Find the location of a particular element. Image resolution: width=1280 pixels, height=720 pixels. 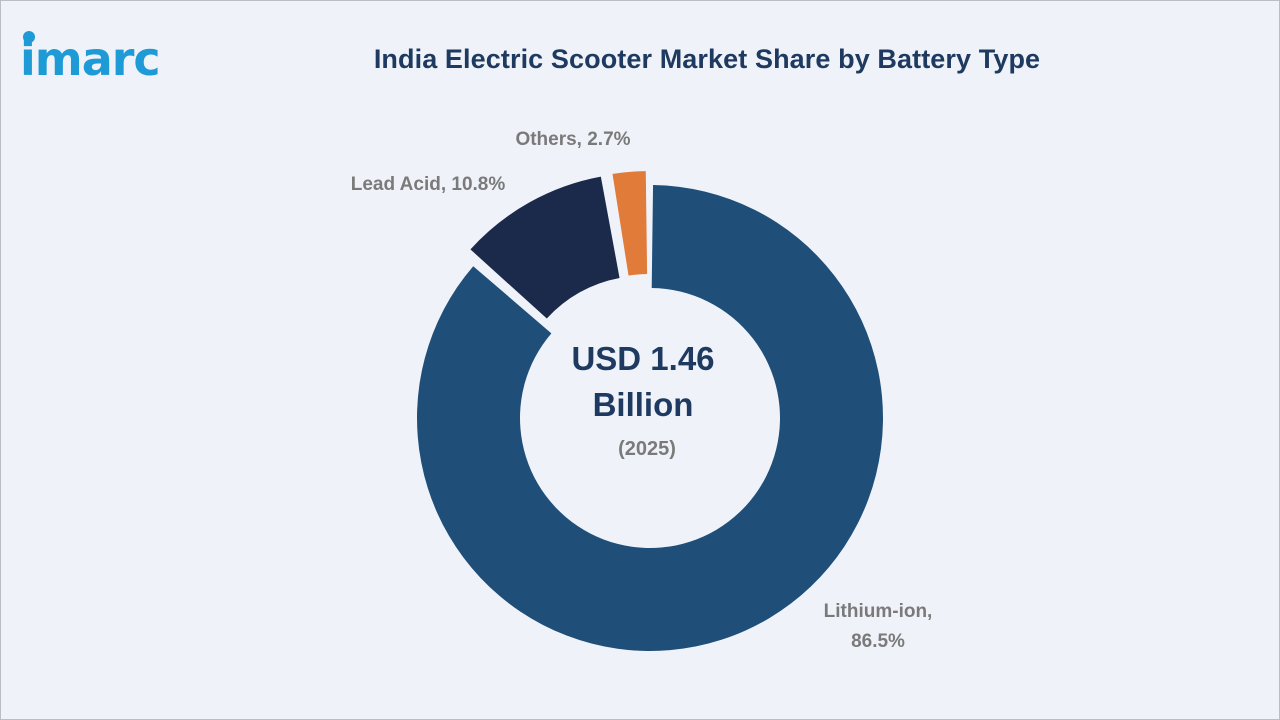

center-value-line-2: Billion is located at coordinates (643, 404).